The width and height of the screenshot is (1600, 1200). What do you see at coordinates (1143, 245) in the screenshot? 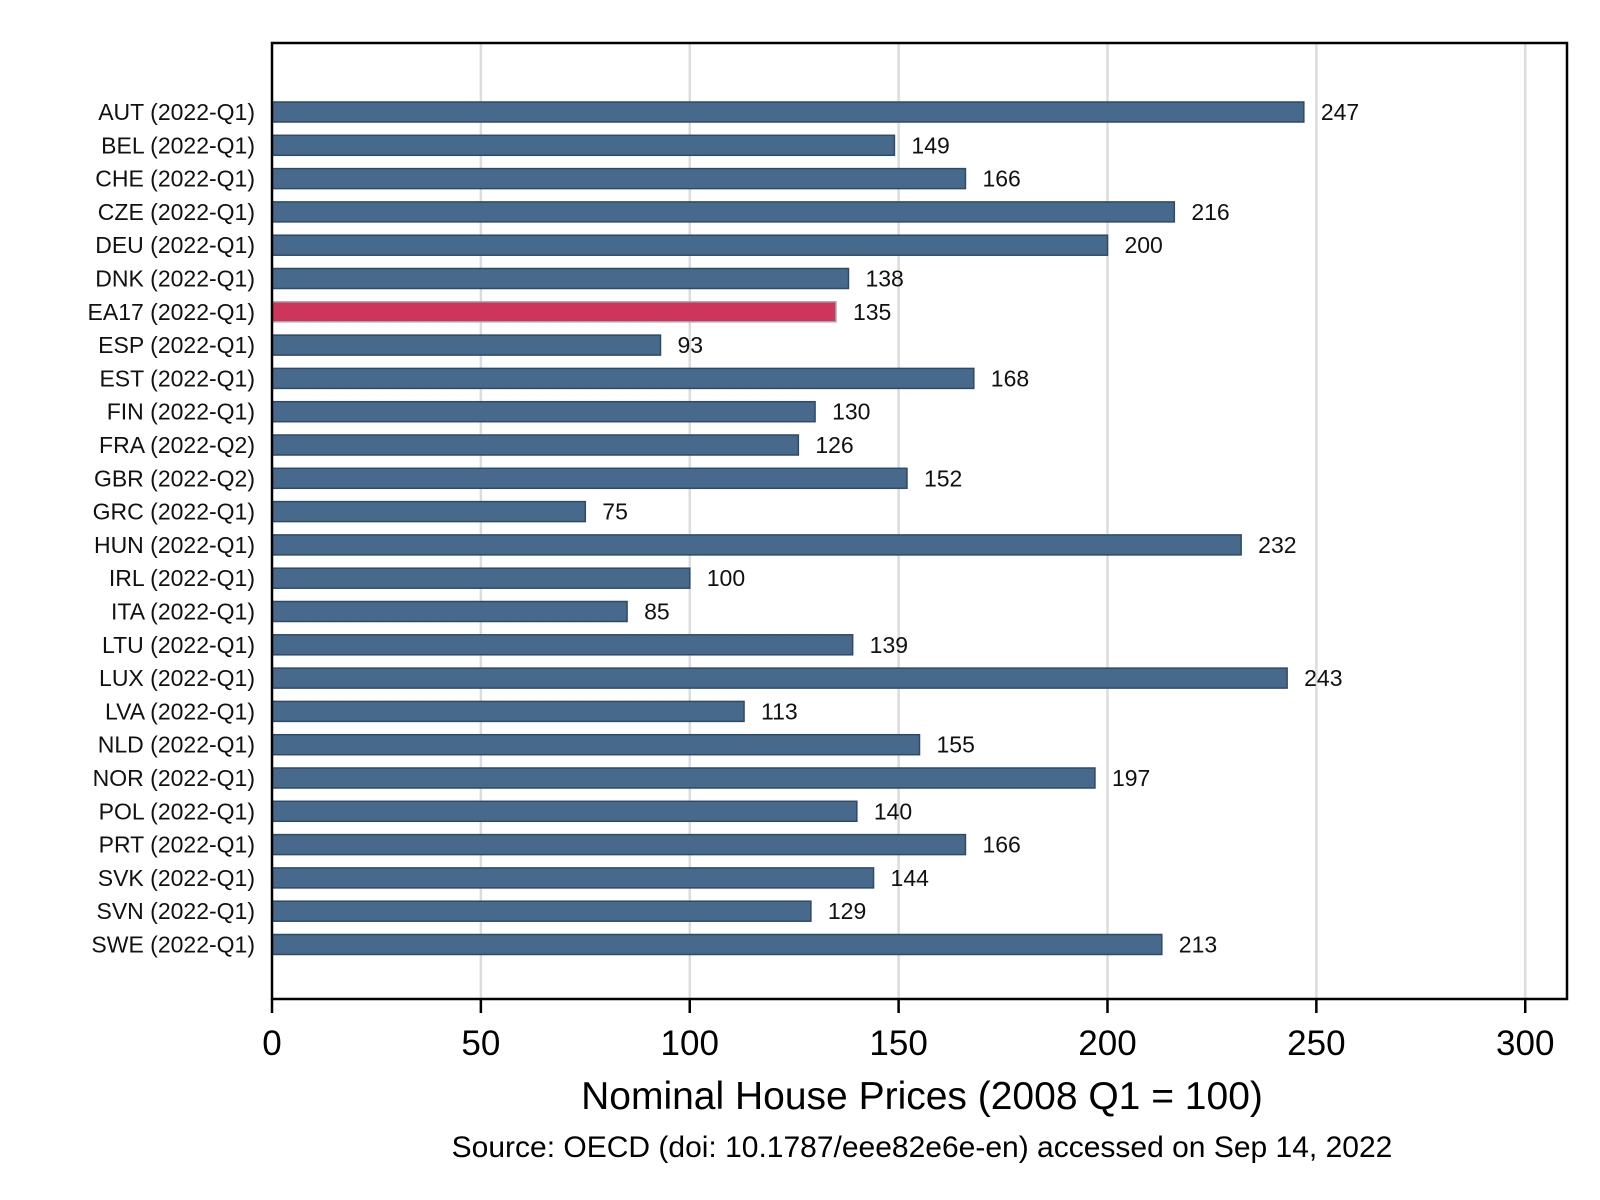
I see `value-label: 200` at bounding box center [1143, 245].